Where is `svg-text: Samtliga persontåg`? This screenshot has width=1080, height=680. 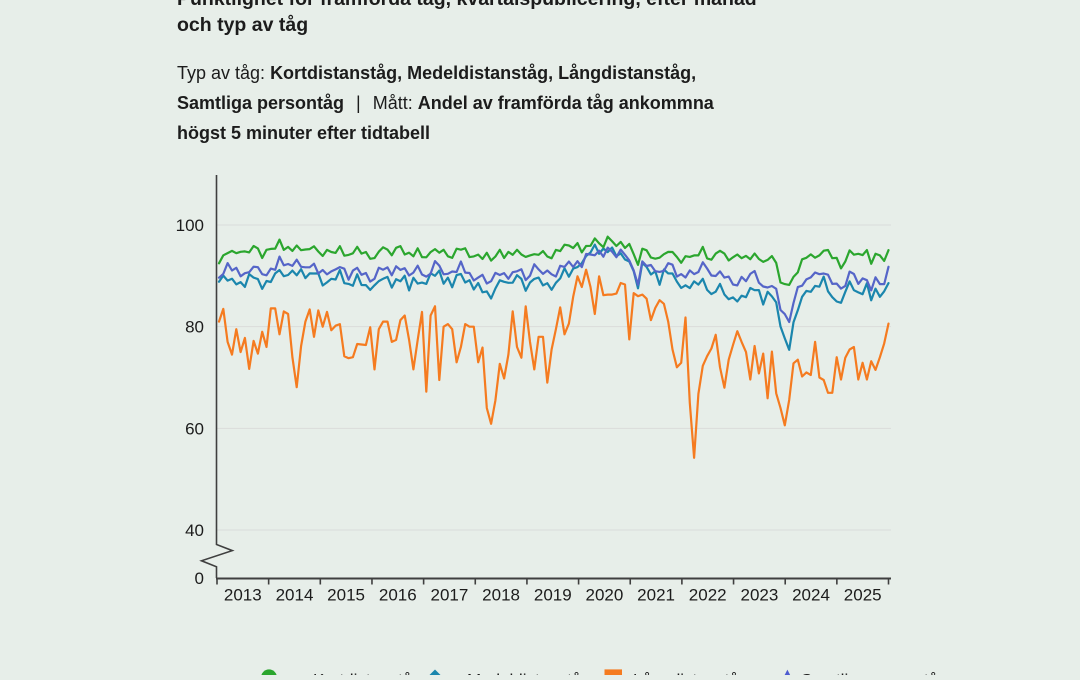 svg-text: Samtliga persontåg is located at coordinates (874, 673).